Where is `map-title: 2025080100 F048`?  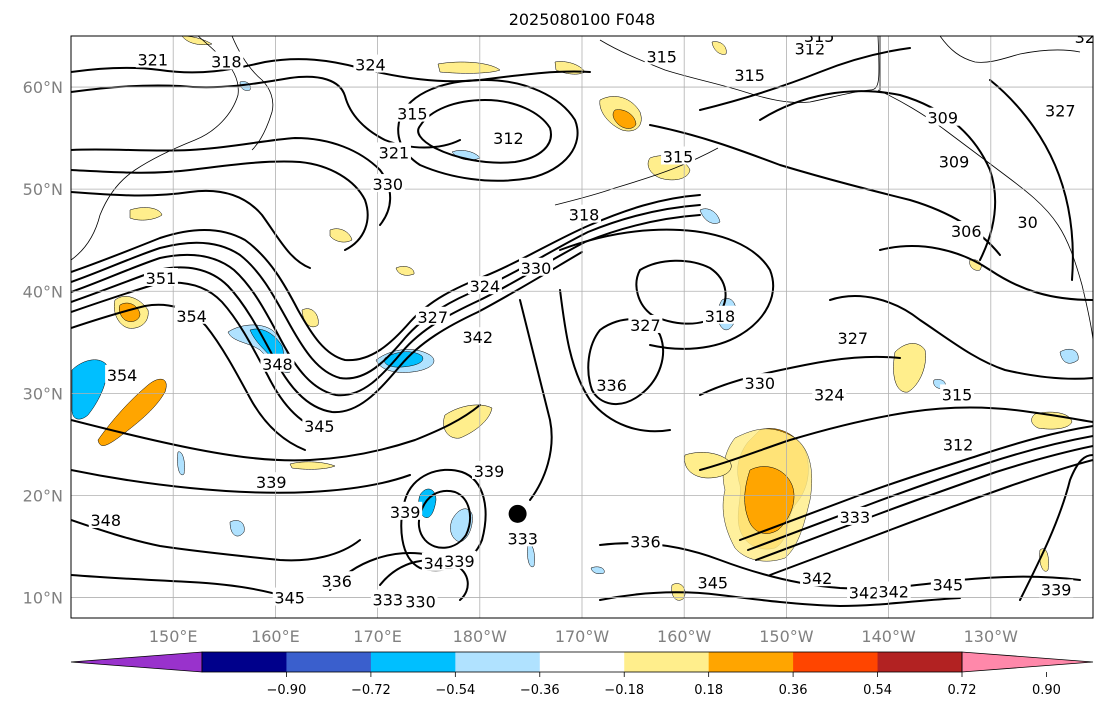 map-title: 2025080100 F048 is located at coordinates (582, 19).